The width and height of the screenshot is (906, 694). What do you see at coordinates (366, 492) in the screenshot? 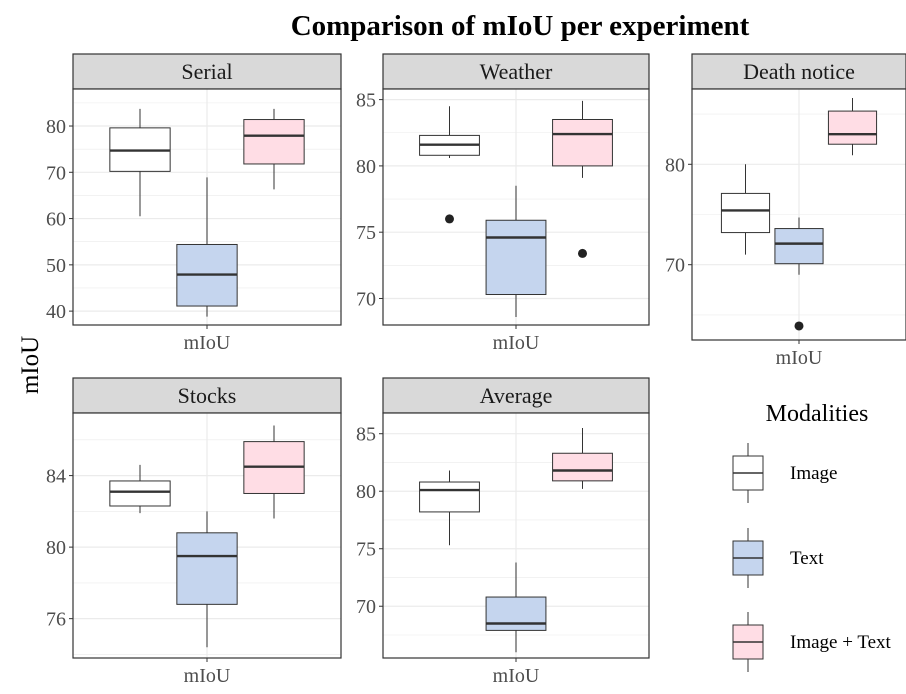
I see `panel-average-y-tick-label: 80` at bounding box center [366, 492].